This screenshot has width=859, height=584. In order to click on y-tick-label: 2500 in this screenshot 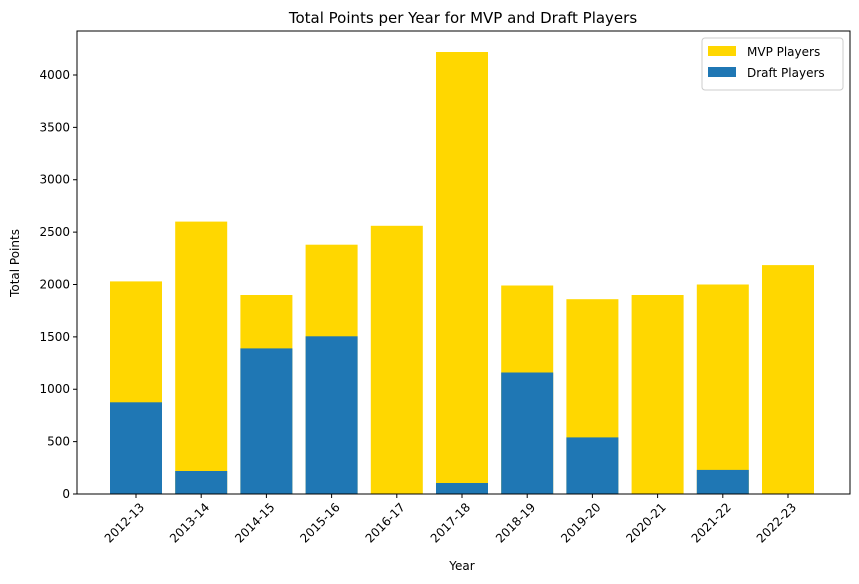, I will do `click(54, 232)`.